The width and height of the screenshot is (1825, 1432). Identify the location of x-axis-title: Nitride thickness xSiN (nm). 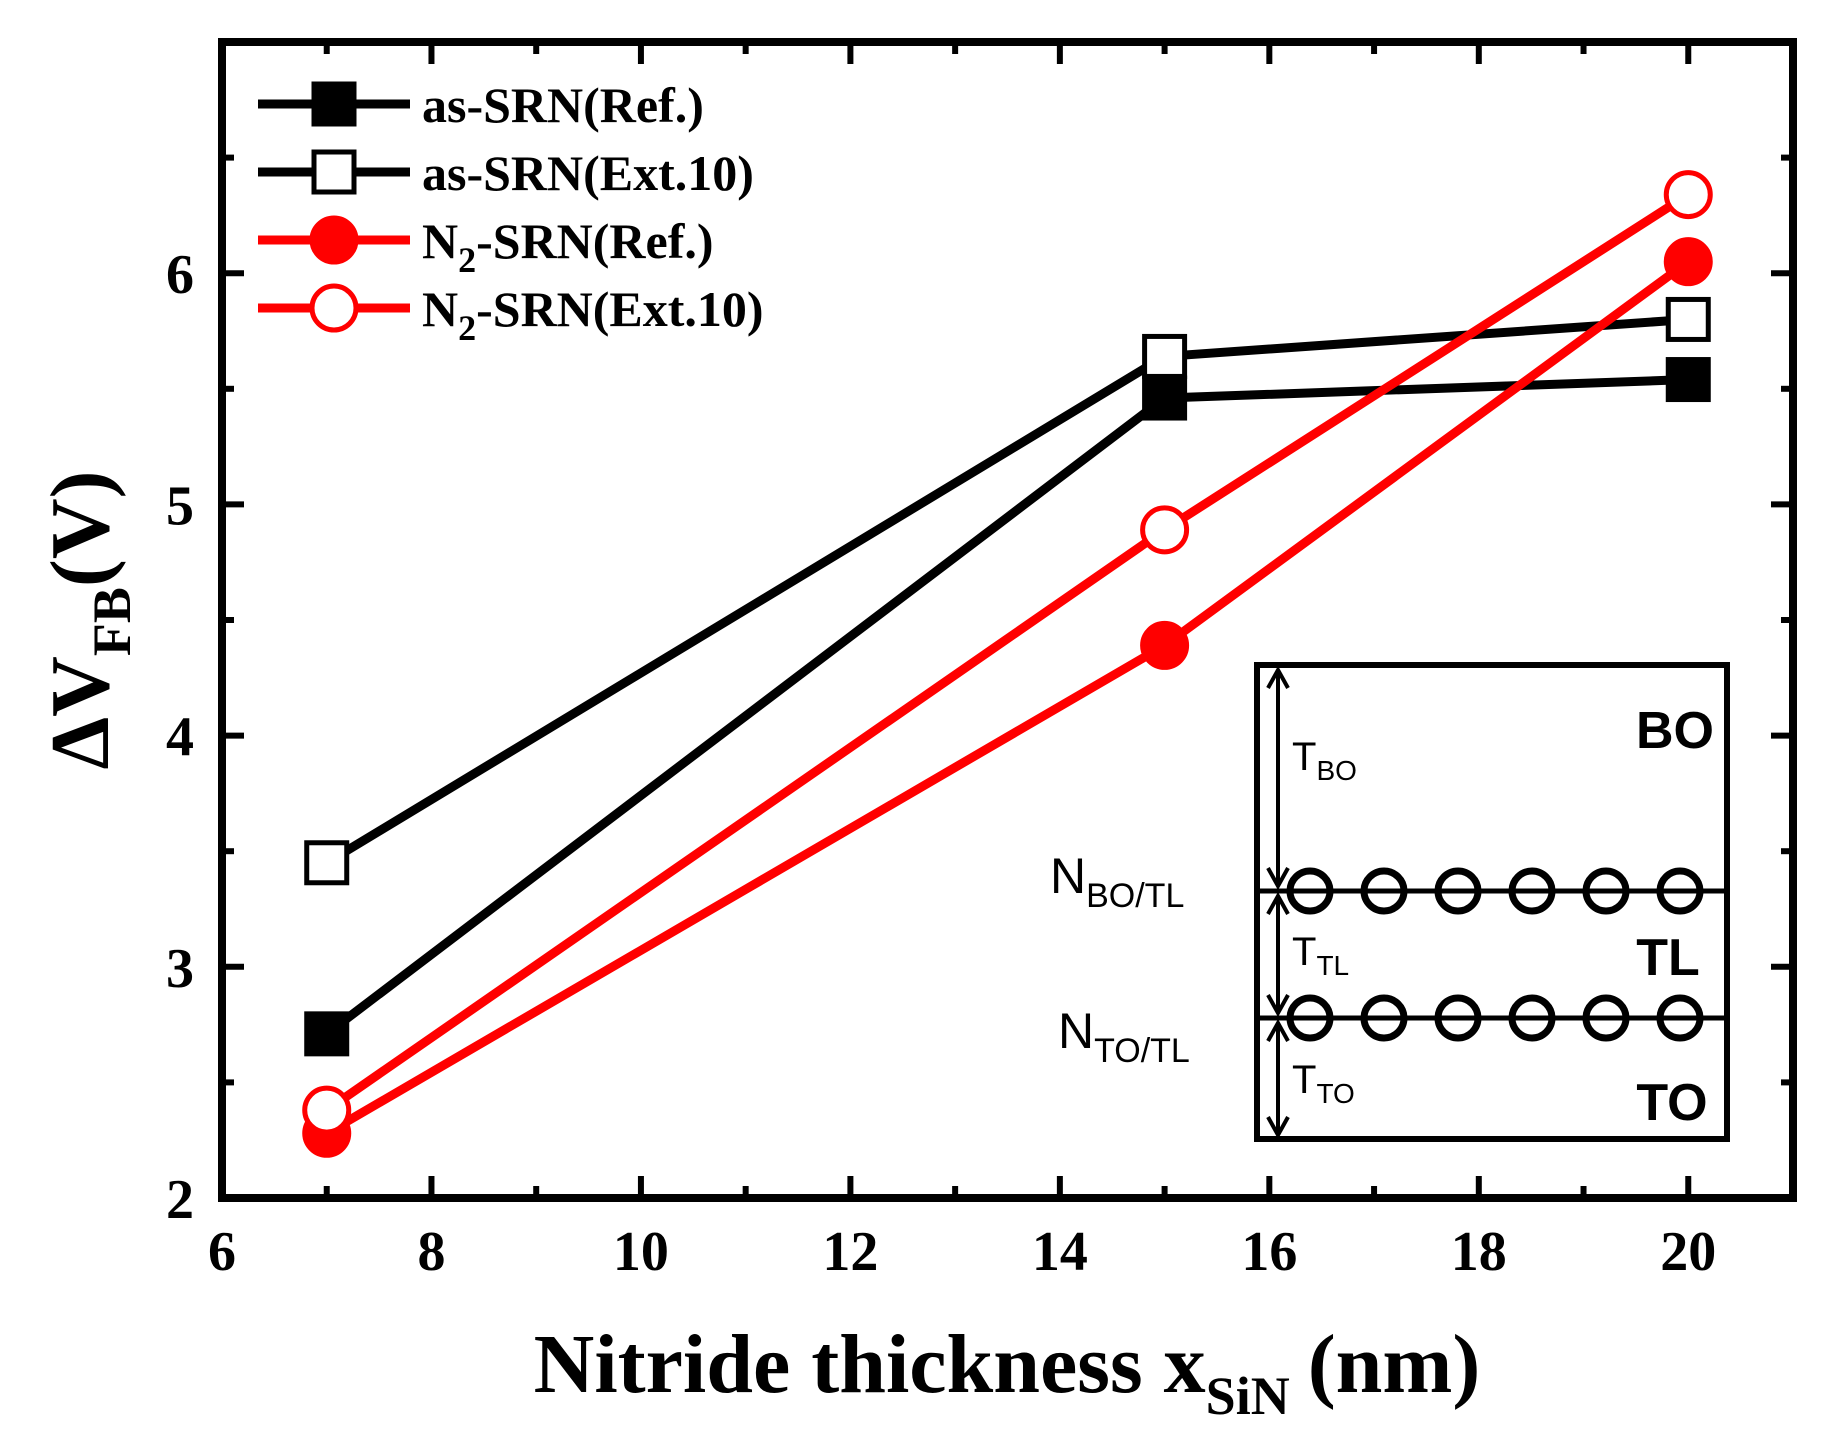
(1007, 1372).